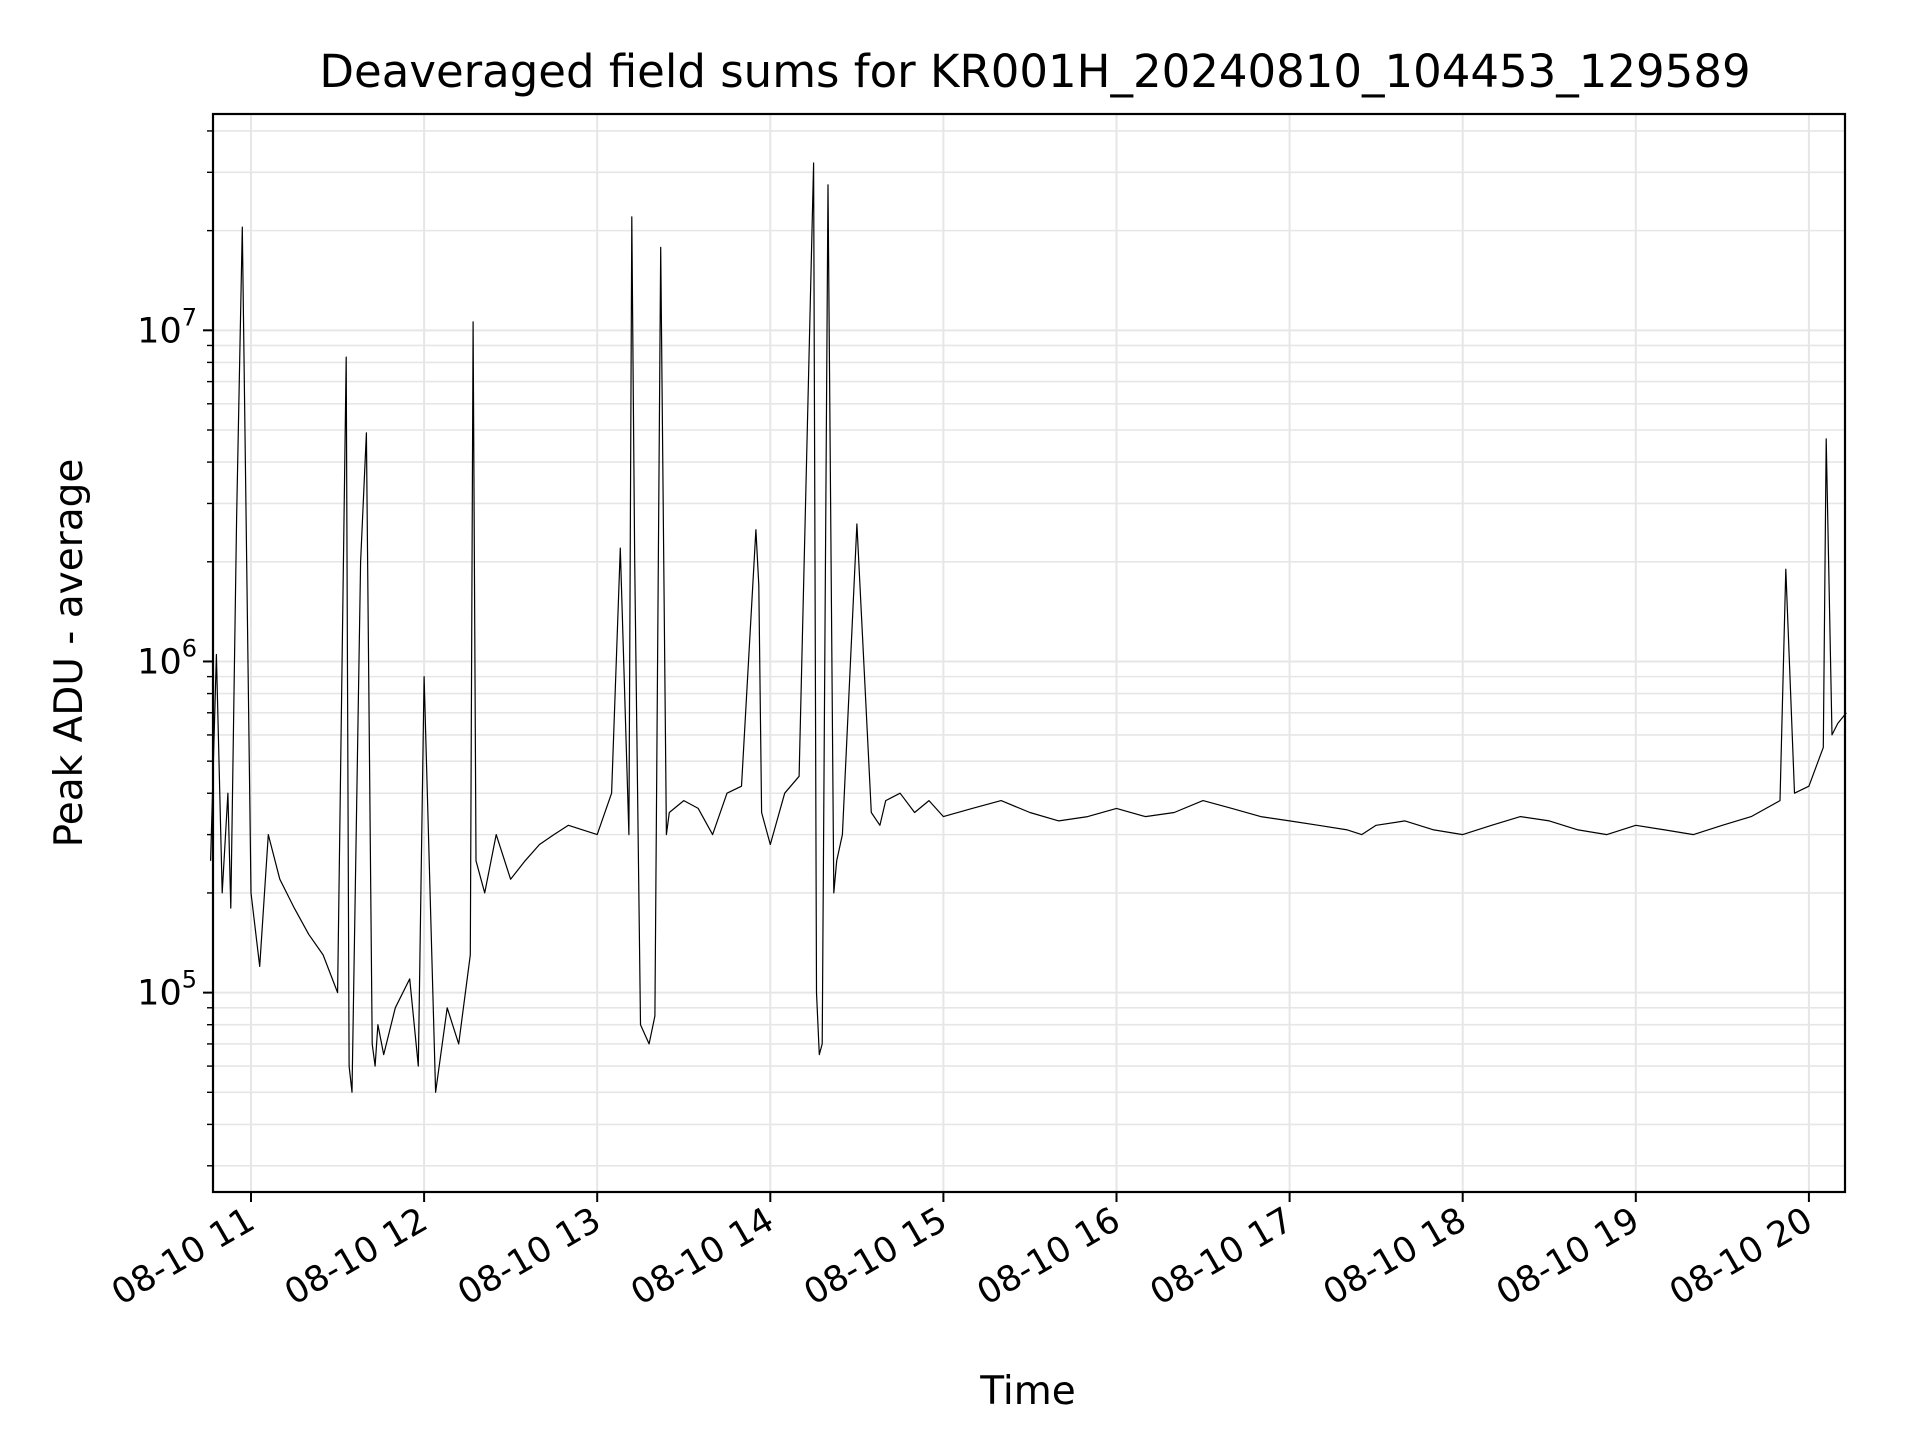 This screenshot has height=1440, width=1920. Describe the element at coordinates (69, 653) in the screenshot. I see `y-axis-label: Peak ADU - average` at that location.